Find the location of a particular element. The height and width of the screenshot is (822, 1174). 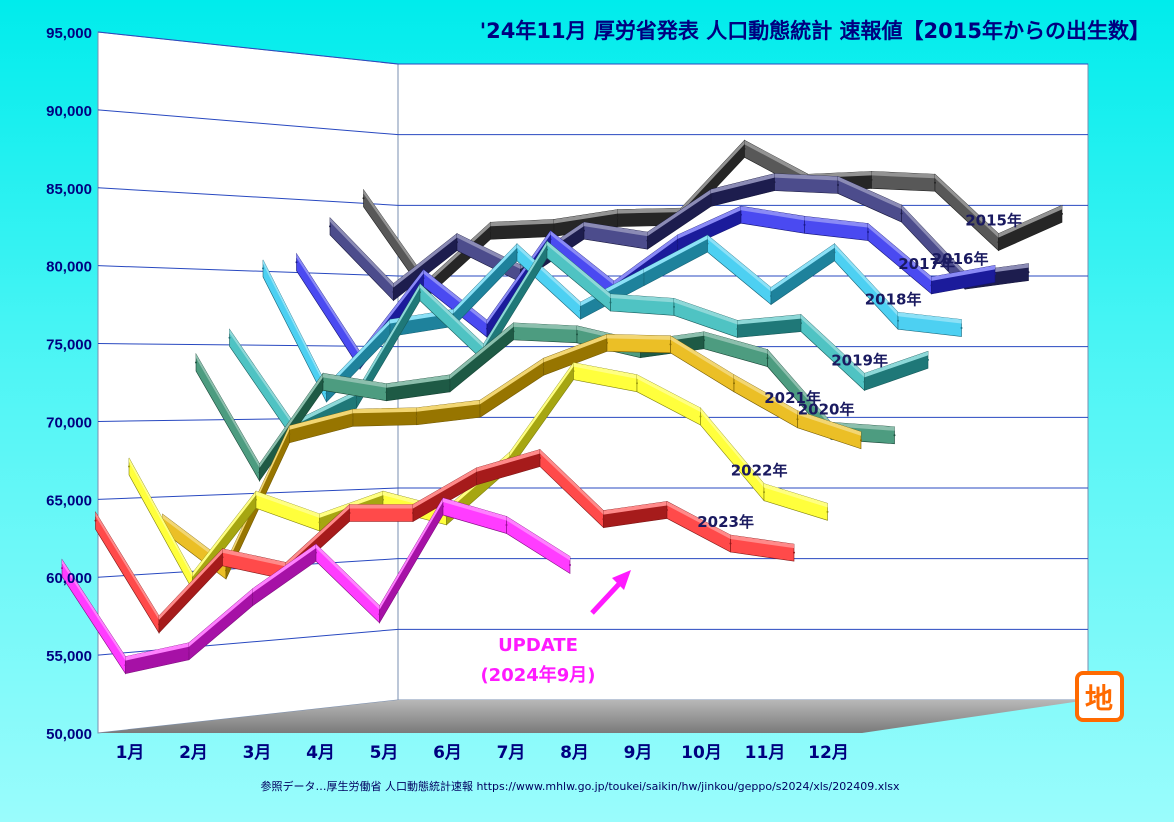

floor is located at coordinates (593, 716).